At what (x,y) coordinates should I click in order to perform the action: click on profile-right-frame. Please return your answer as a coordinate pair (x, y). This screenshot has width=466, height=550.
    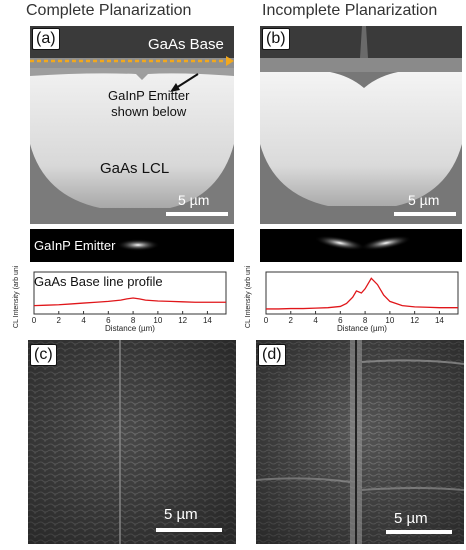
    Looking at the image, I should click on (362, 293).